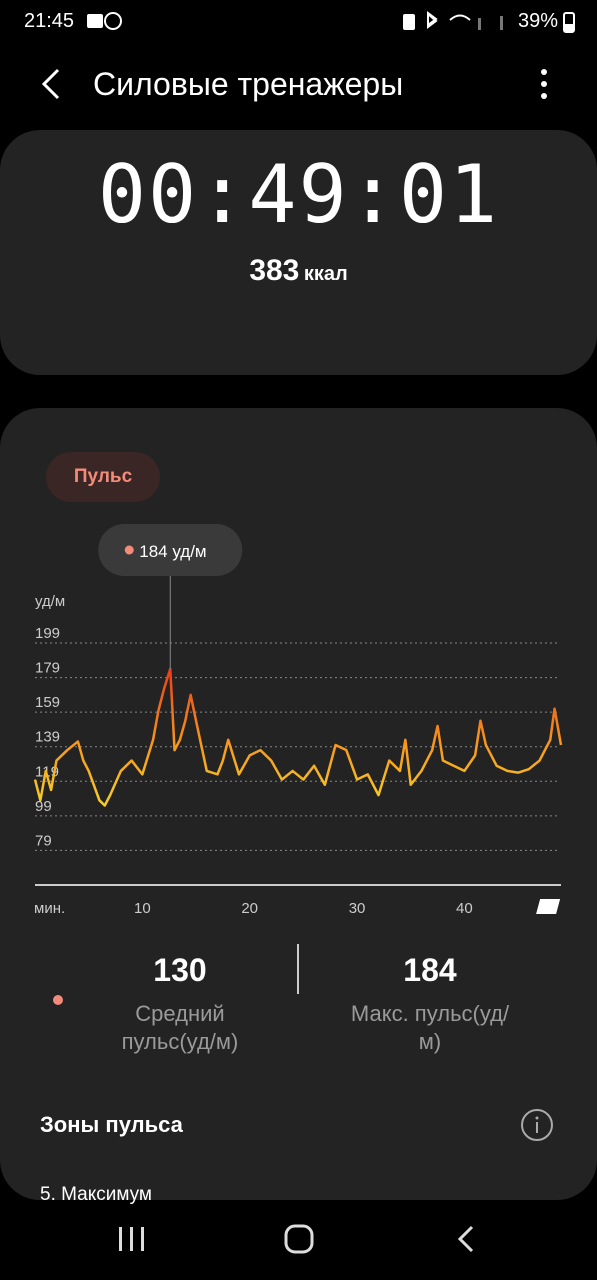  Describe the element at coordinates (432, 906) in the screenshot. I see `finish-flag` at that location.